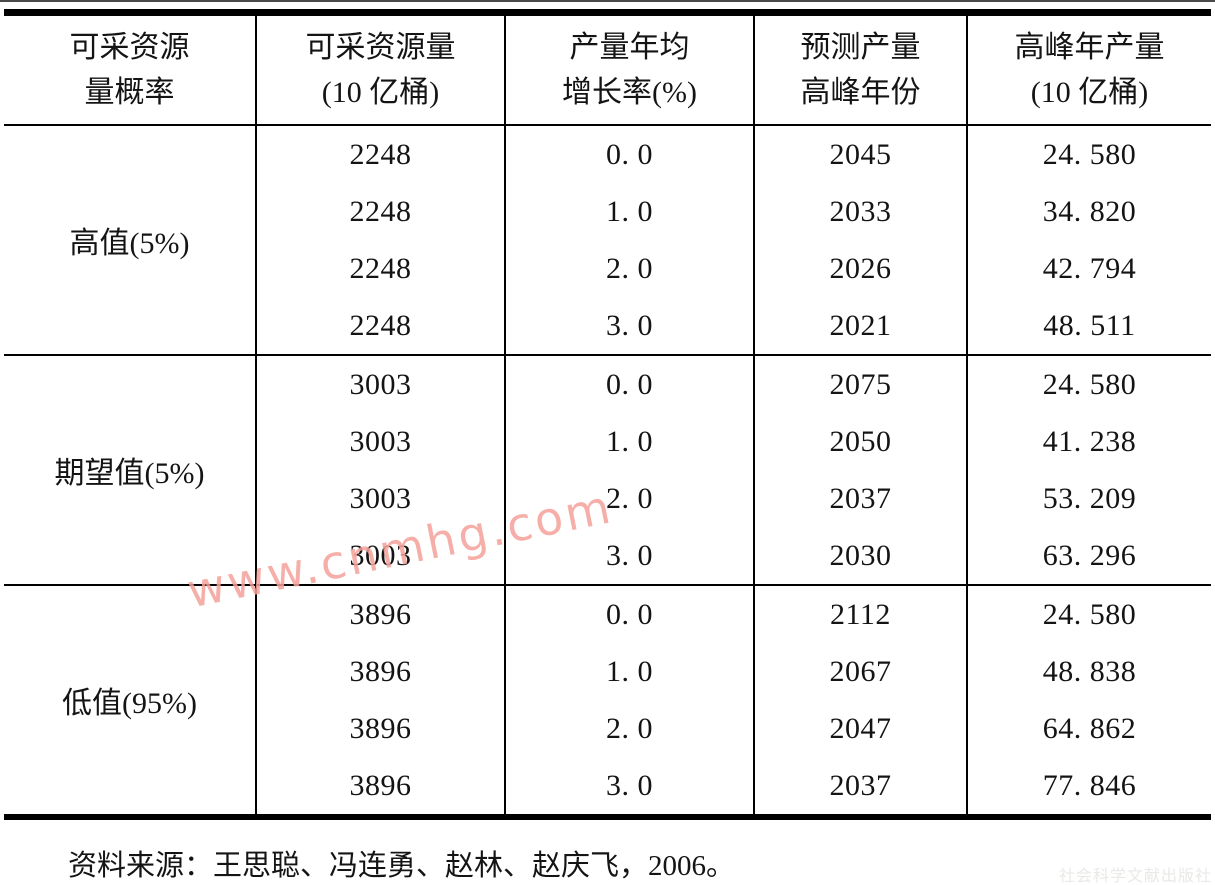 The image size is (1215, 885). Describe the element at coordinates (1088, 68) in the screenshot. I see `header-cell-peak-output: 高峰年产量 (10 亿桶)` at that location.